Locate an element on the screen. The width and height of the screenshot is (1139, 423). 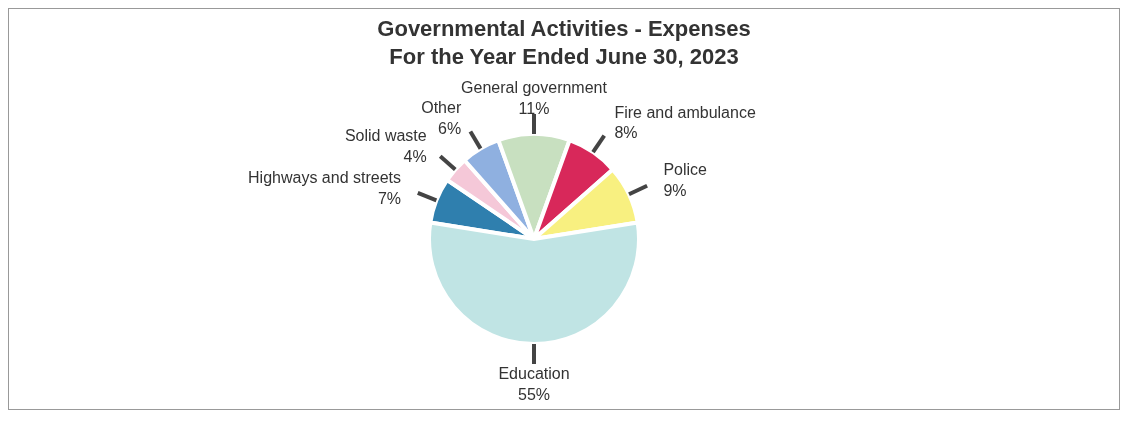
slice-label: Highways and streets is located at coordinates (325, 178).